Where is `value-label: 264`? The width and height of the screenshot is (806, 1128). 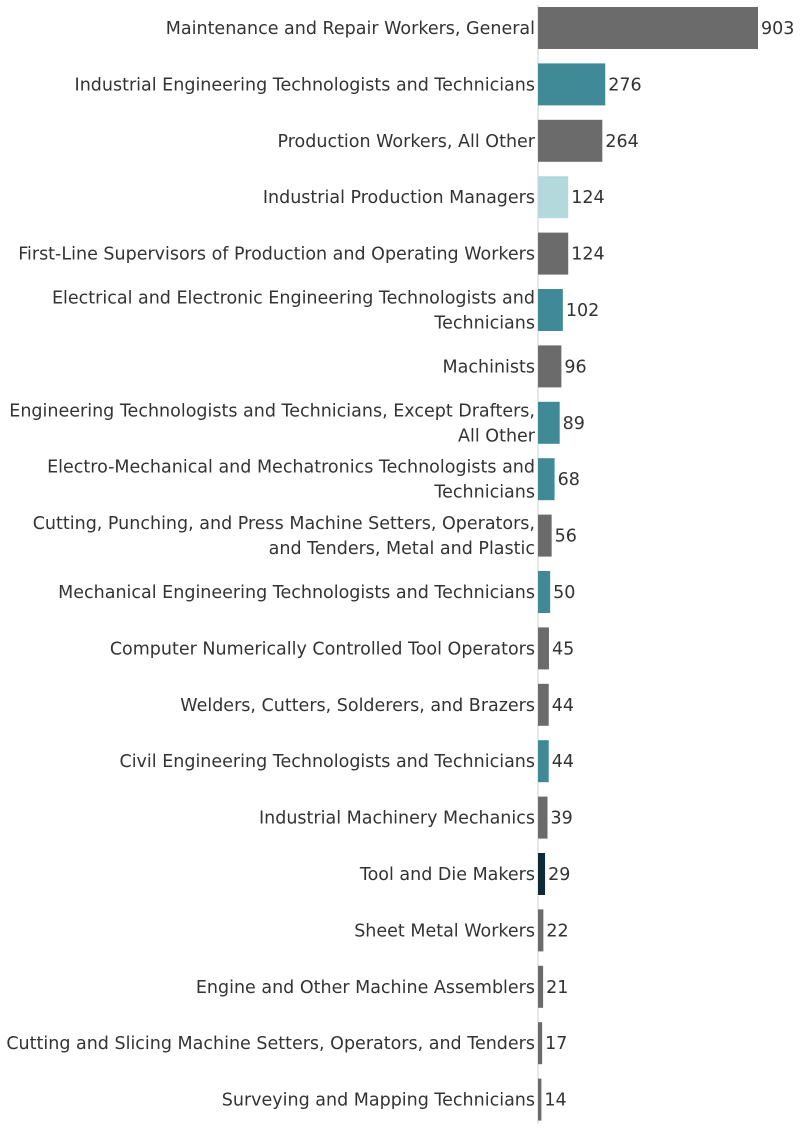
value-label: 264 is located at coordinates (621, 142).